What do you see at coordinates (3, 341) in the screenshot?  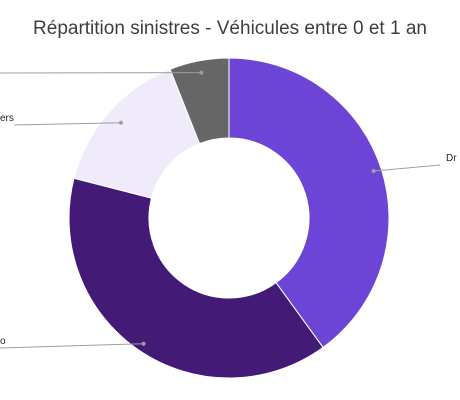 I see `slice-label-1: o` at bounding box center [3, 341].